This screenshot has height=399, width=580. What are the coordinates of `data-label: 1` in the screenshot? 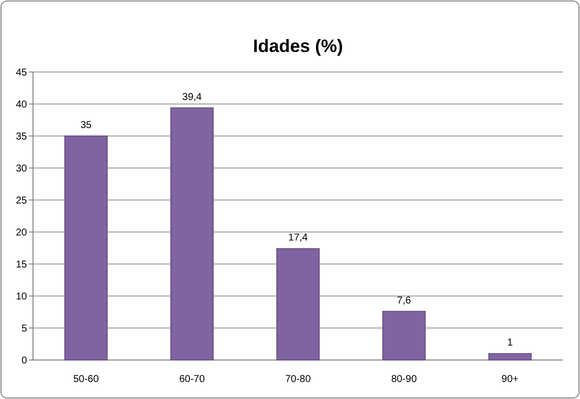 It's located at (510, 343).